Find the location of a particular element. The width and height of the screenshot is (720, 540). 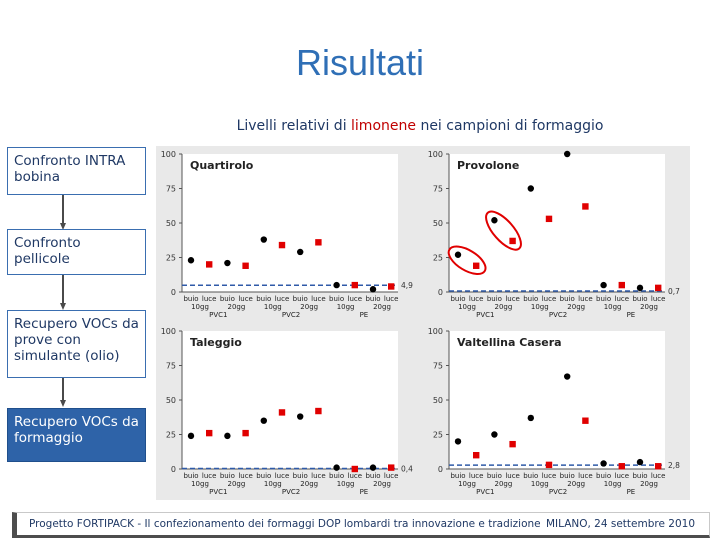

arrow-down-icon is located at coordinates (63, 392).